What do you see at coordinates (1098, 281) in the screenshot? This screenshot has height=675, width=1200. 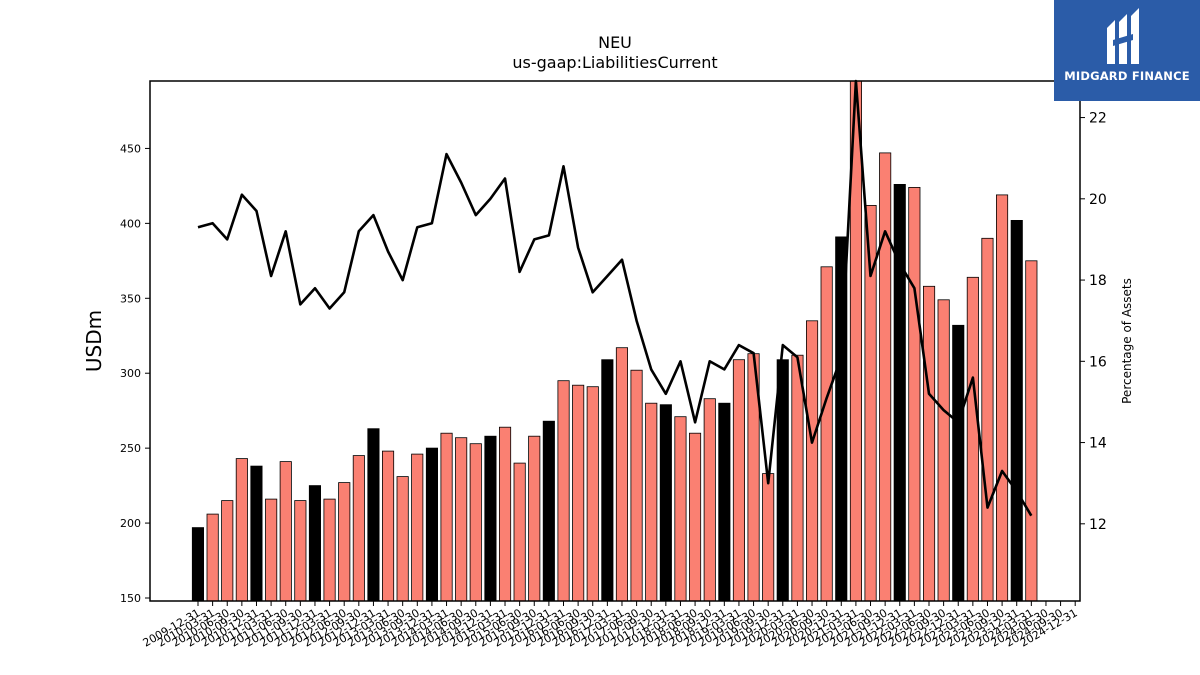 I see `y2-tick-label: 18` at bounding box center [1098, 281].